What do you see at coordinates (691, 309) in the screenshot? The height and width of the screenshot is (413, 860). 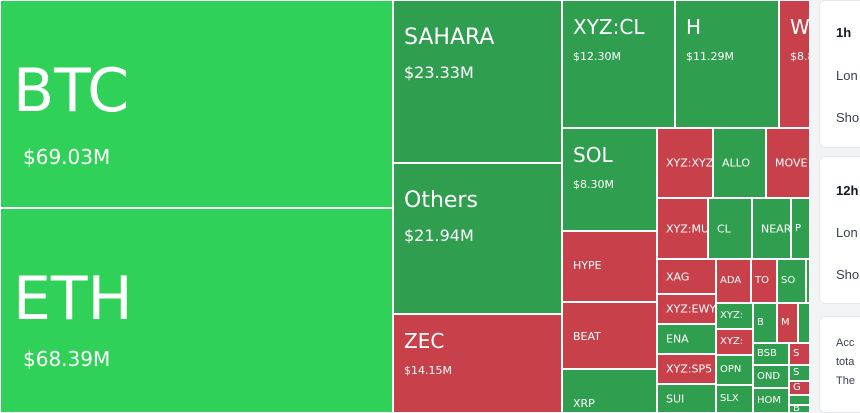 I see `tile-symbol: XYZ:EWY` at bounding box center [691, 309].